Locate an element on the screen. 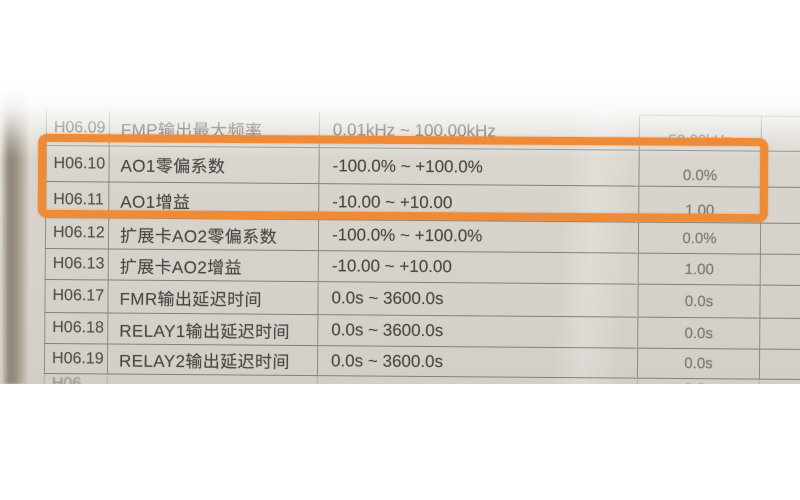 This screenshot has width=800, height=500. param-code: H06.13 is located at coordinates (76, 264).